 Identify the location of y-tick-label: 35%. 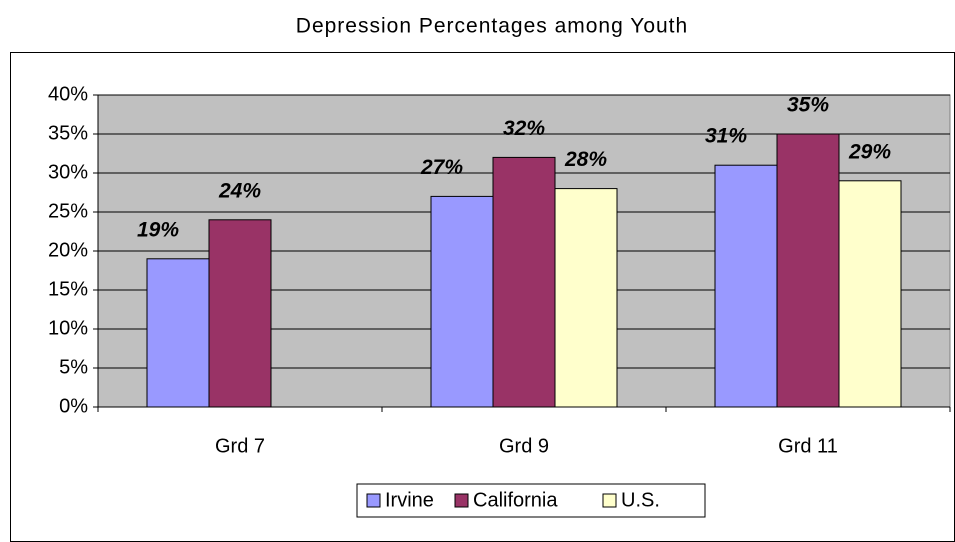
(68, 133).